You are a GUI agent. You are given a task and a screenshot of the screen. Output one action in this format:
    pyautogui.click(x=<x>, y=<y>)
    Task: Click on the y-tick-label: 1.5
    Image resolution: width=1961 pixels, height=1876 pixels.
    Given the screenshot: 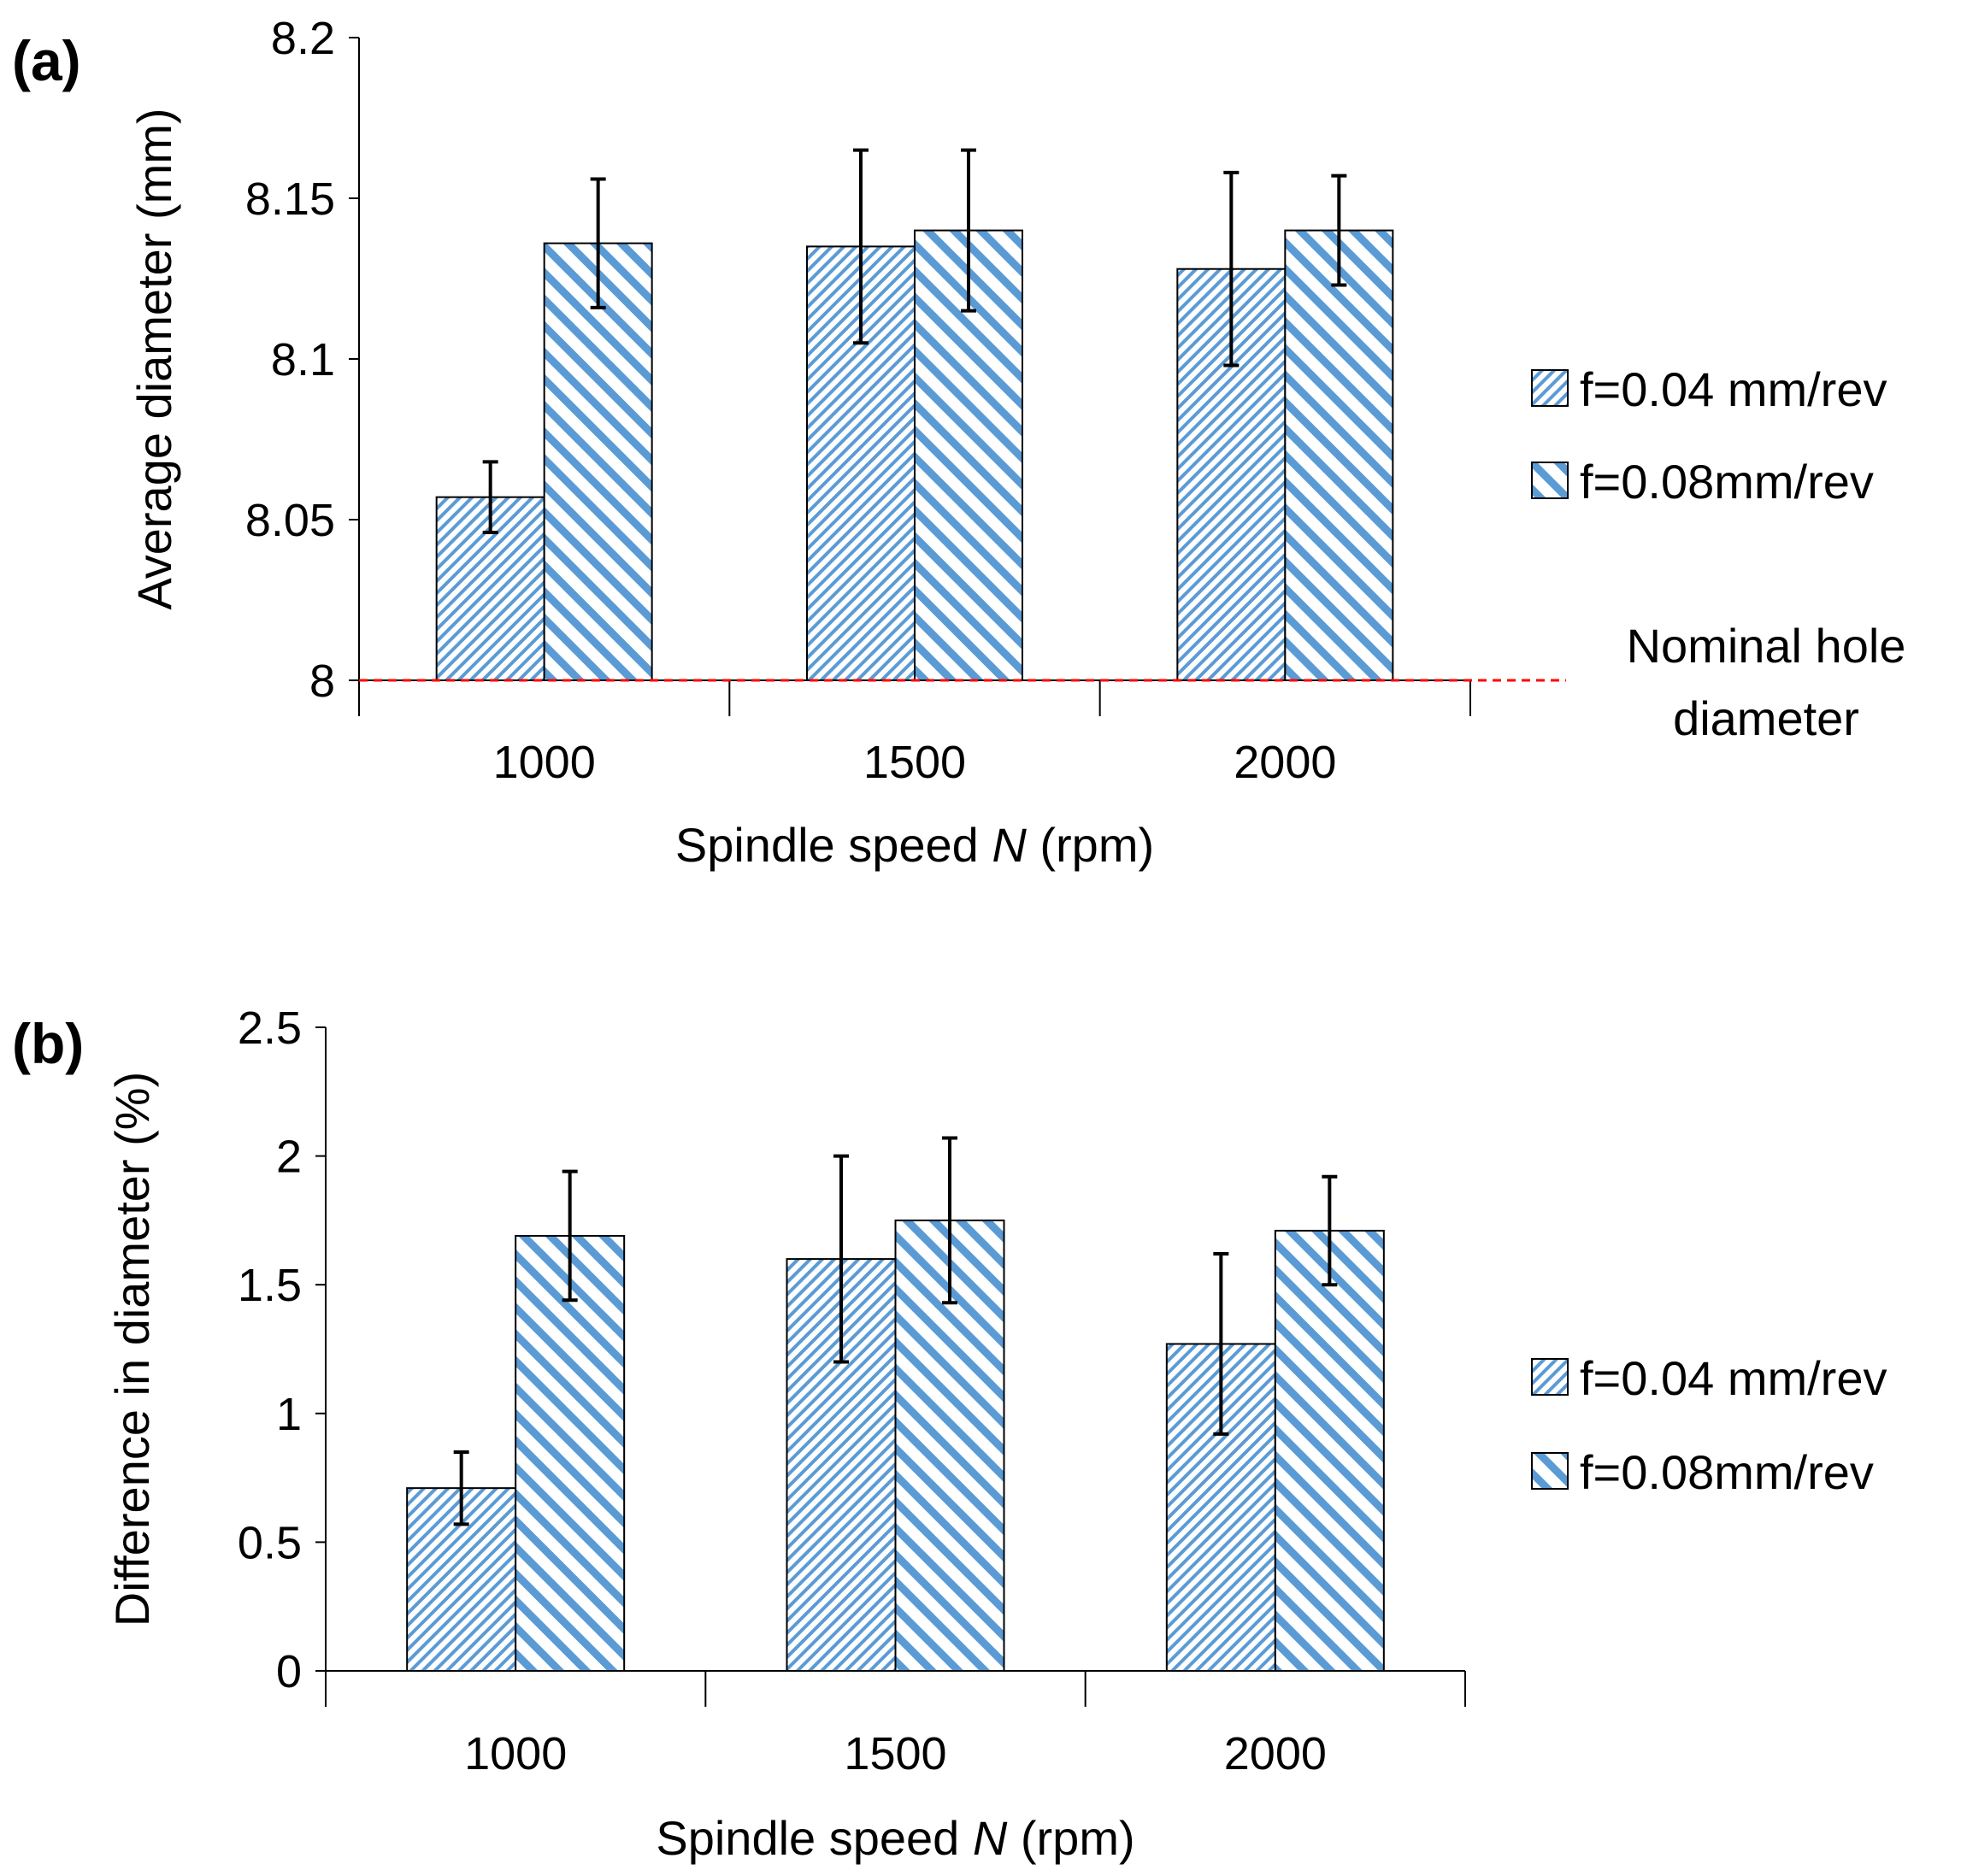 What is the action you would take?
    pyautogui.click(x=270, y=1285)
    